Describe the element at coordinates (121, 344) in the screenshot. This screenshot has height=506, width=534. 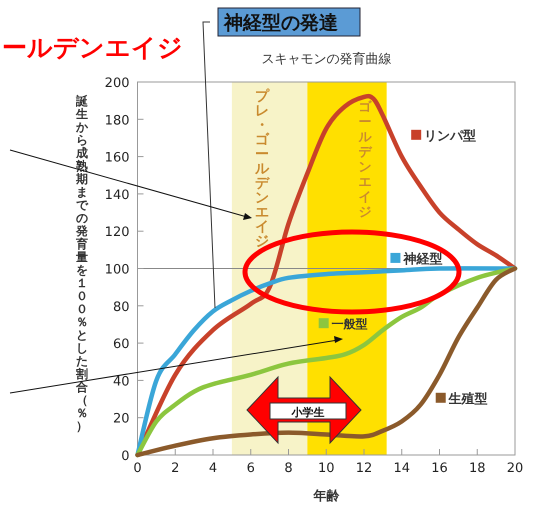
I see `y-tick-label: 60` at that location.